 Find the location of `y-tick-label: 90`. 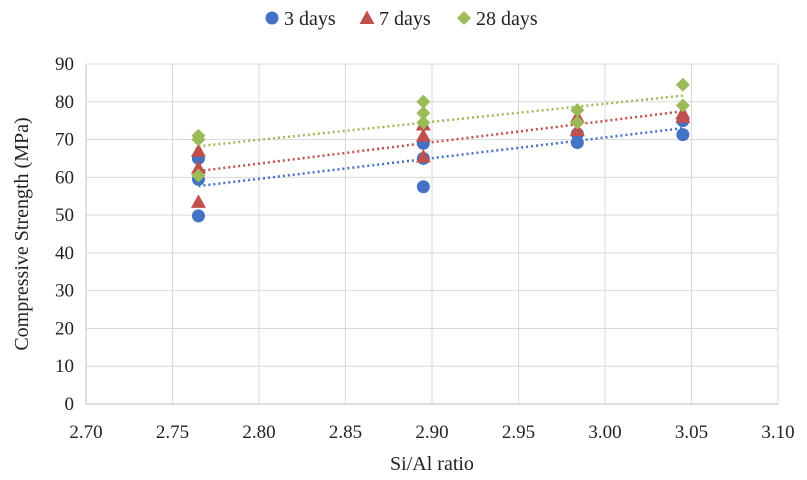

y-tick-label: 90 is located at coordinates (64, 64).